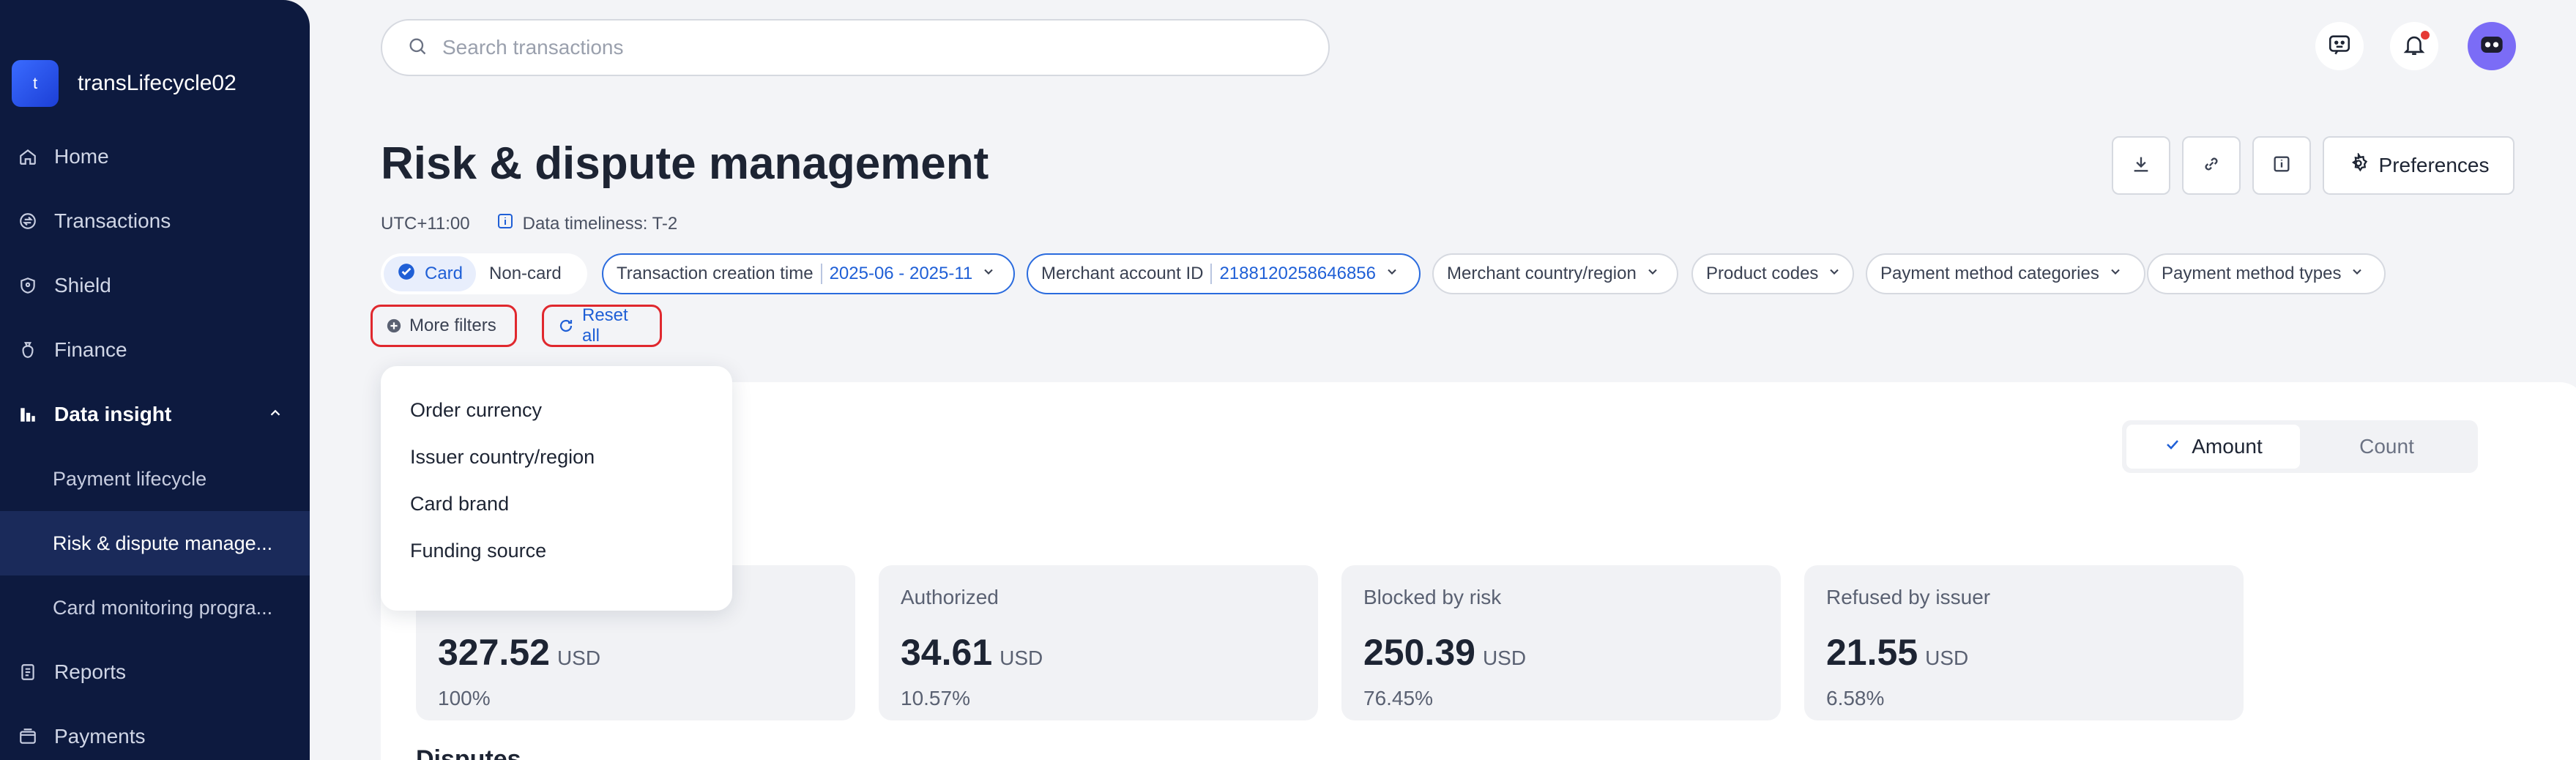  Describe the element at coordinates (100, 736) in the screenshot. I see `sidebar-item-label: Payments` at that location.